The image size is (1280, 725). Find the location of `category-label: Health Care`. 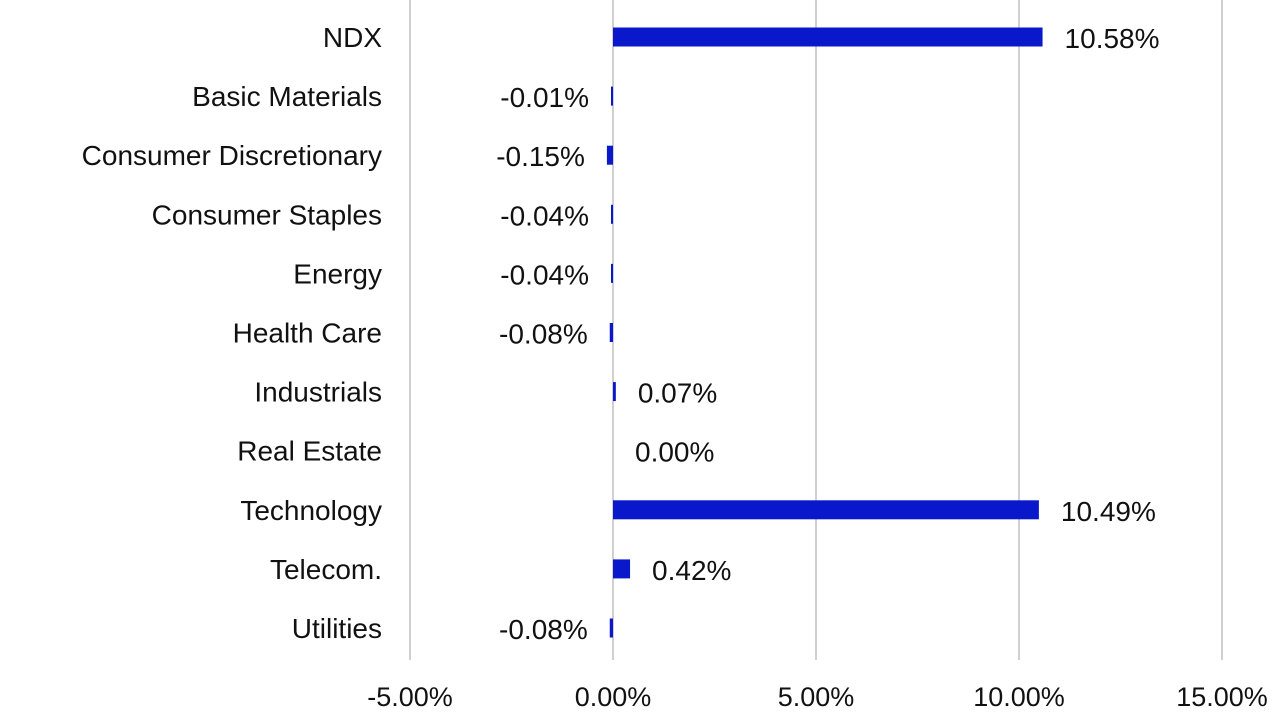

category-label: Health Care is located at coordinates (307, 333).